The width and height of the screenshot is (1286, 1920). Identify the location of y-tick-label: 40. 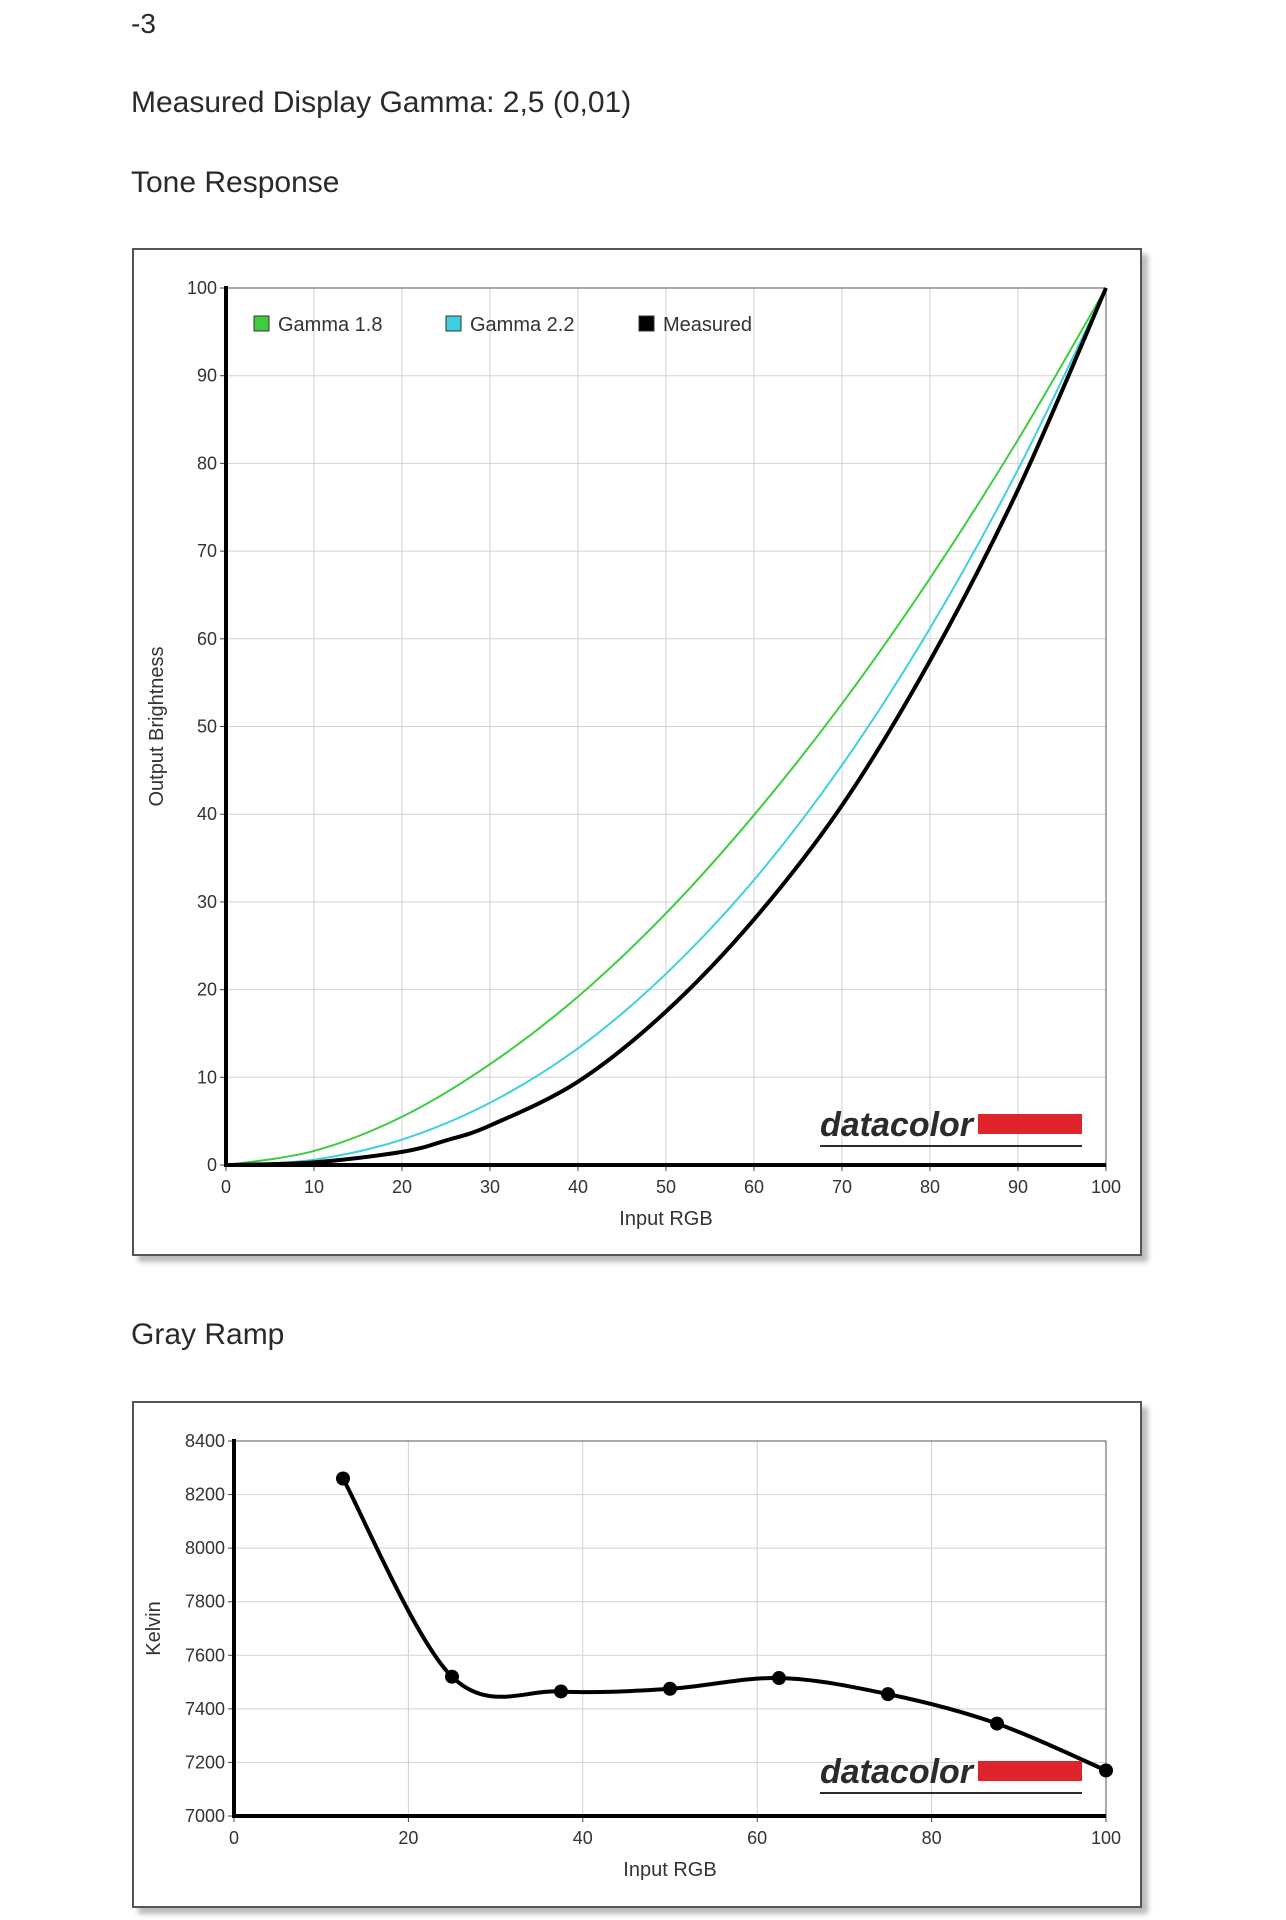
(207, 814).